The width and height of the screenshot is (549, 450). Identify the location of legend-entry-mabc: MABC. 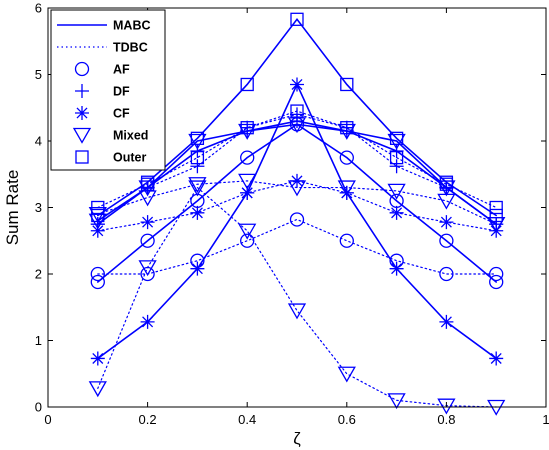
(104, 26).